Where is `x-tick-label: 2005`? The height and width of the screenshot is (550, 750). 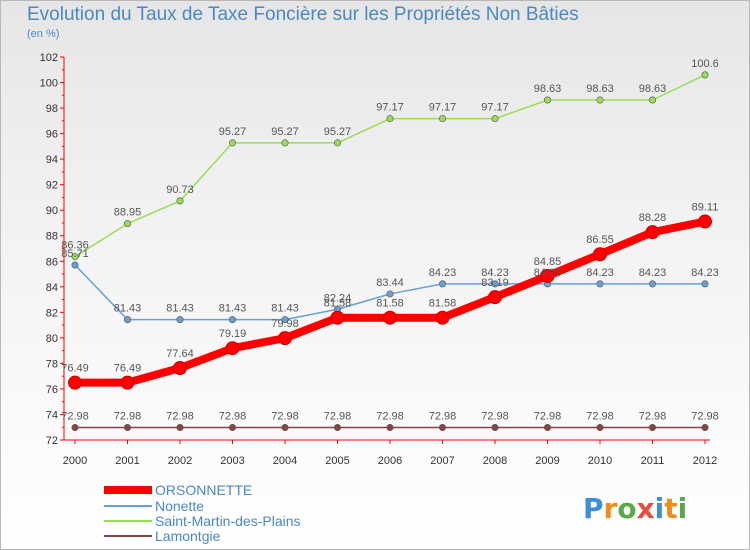
x-tick-label: 2005 is located at coordinates (337, 461).